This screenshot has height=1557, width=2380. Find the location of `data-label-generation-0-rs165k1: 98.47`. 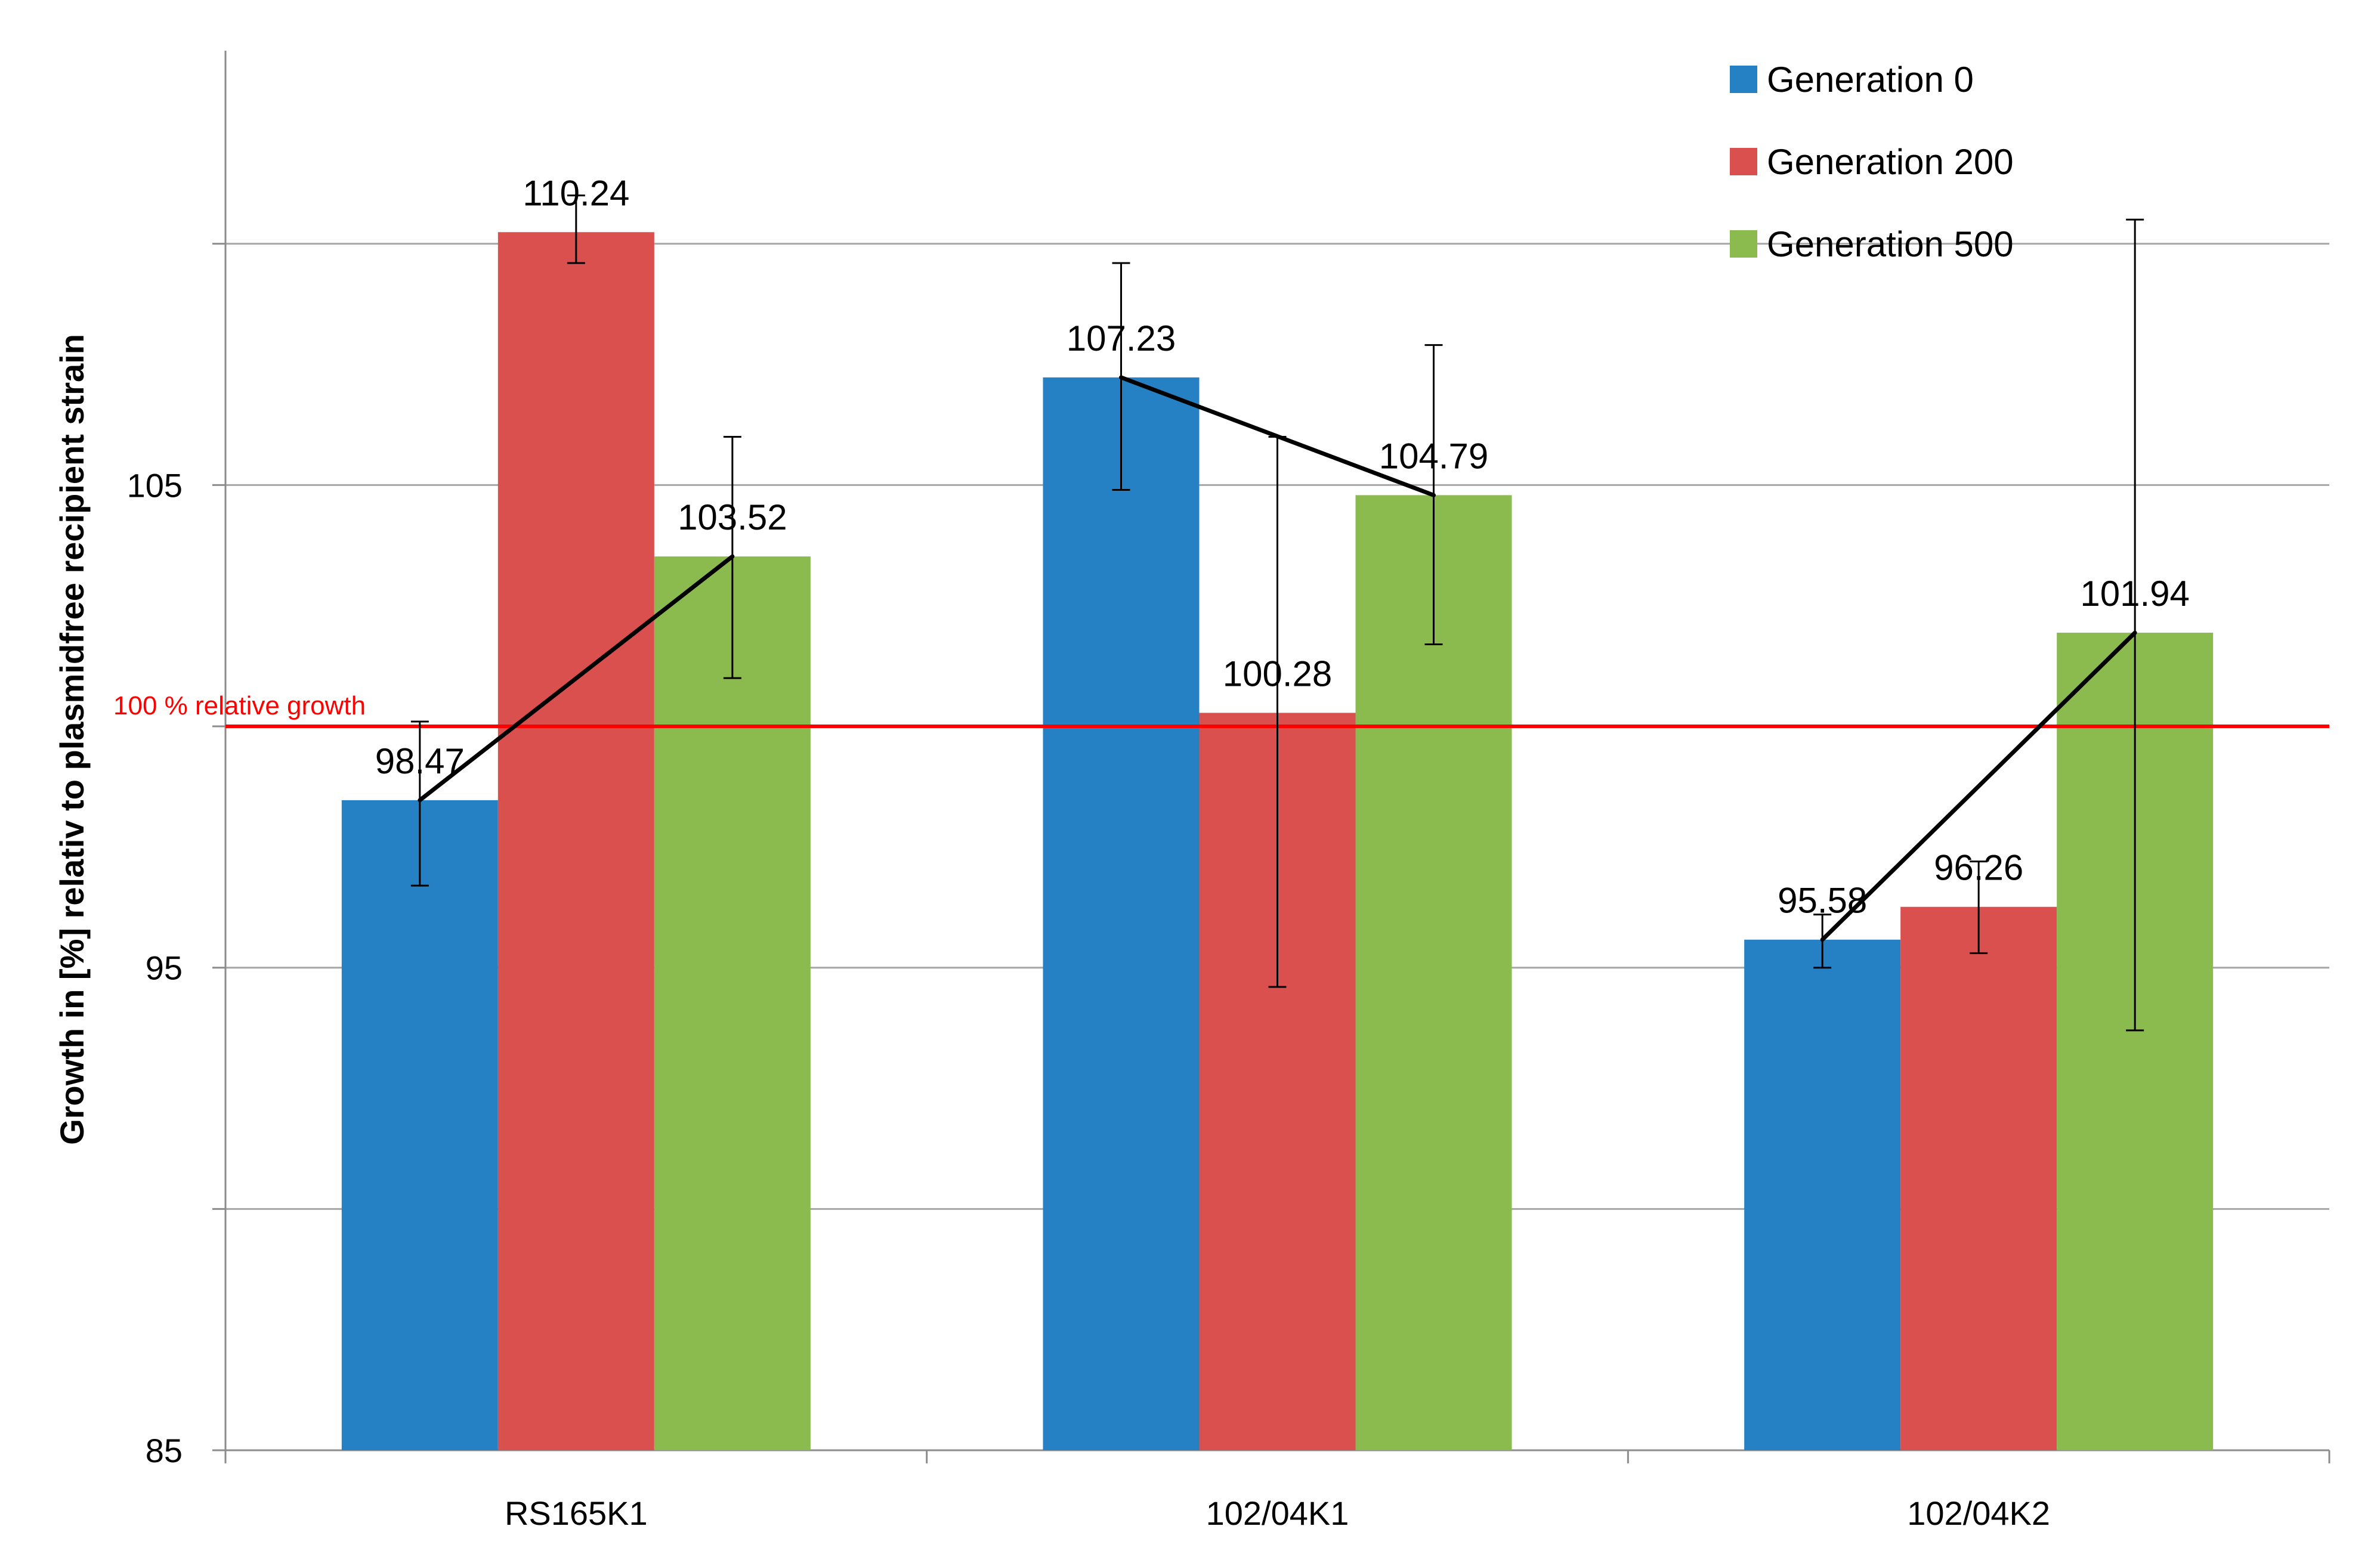

data-label-generation-0-rs165k1: 98.47 is located at coordinates (420, 761).